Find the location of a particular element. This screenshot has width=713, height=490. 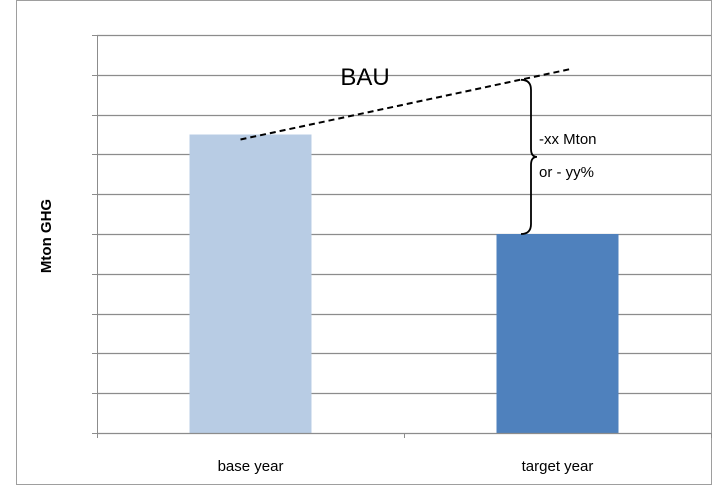

x-tick-label: base year is located at coordinates (251, 466).